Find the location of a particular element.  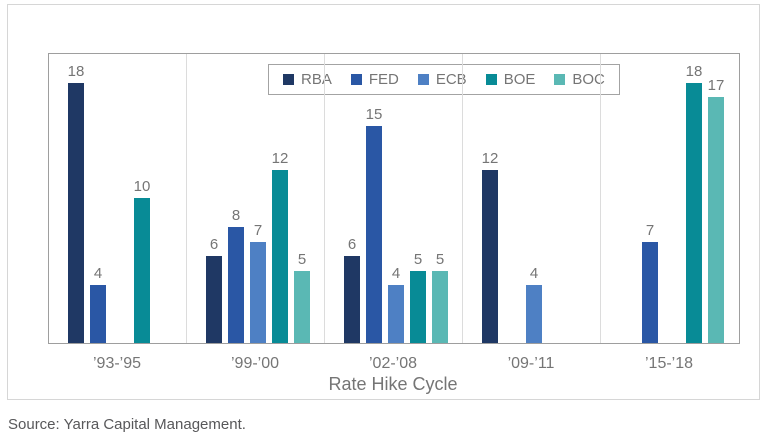

value-label: 17 is located at coordinates (716, 85).